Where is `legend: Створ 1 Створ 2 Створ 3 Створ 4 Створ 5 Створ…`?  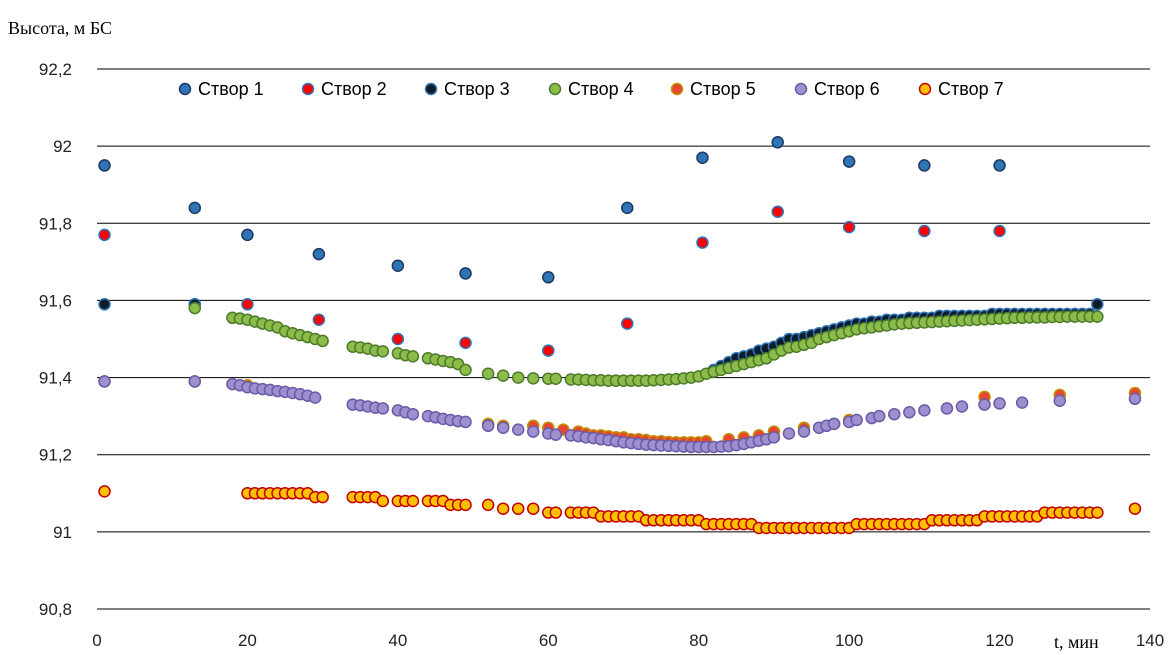 legend: Створ 1 Створ 2 Створ 3 Створ 4 Створ 5 Створ… is located at coordinates (591, 89).